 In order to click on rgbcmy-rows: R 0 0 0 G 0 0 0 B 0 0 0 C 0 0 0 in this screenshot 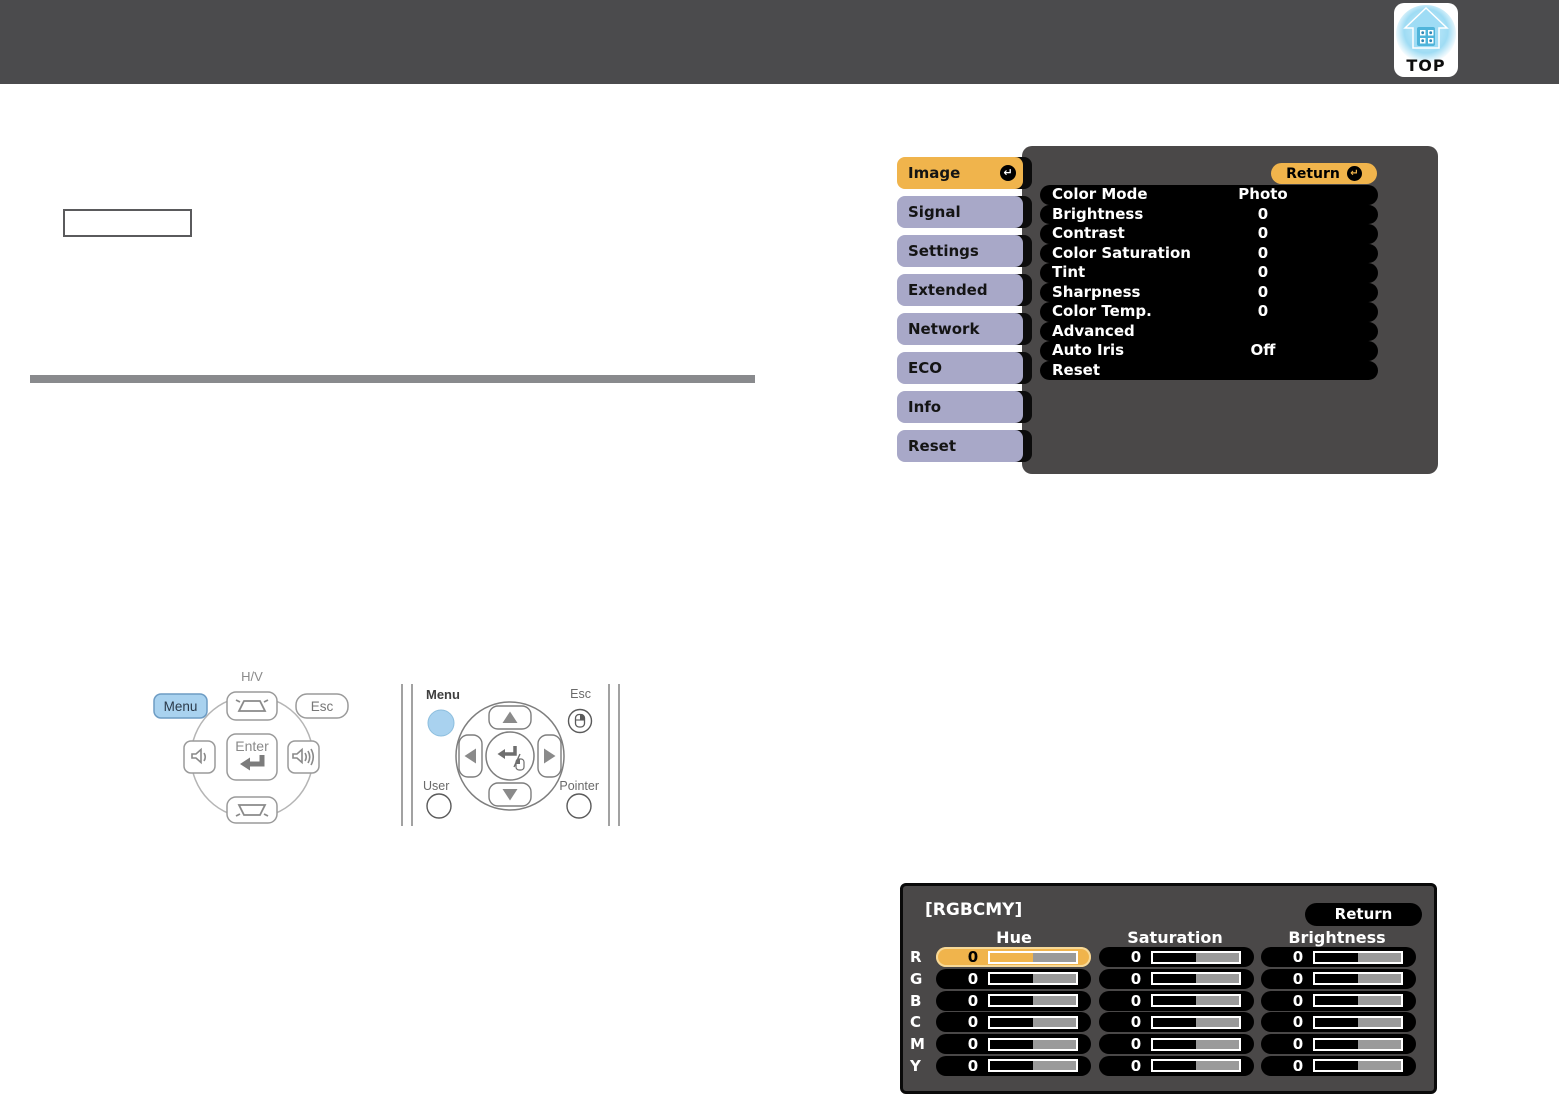, I will do `click(1168, 1011)`.